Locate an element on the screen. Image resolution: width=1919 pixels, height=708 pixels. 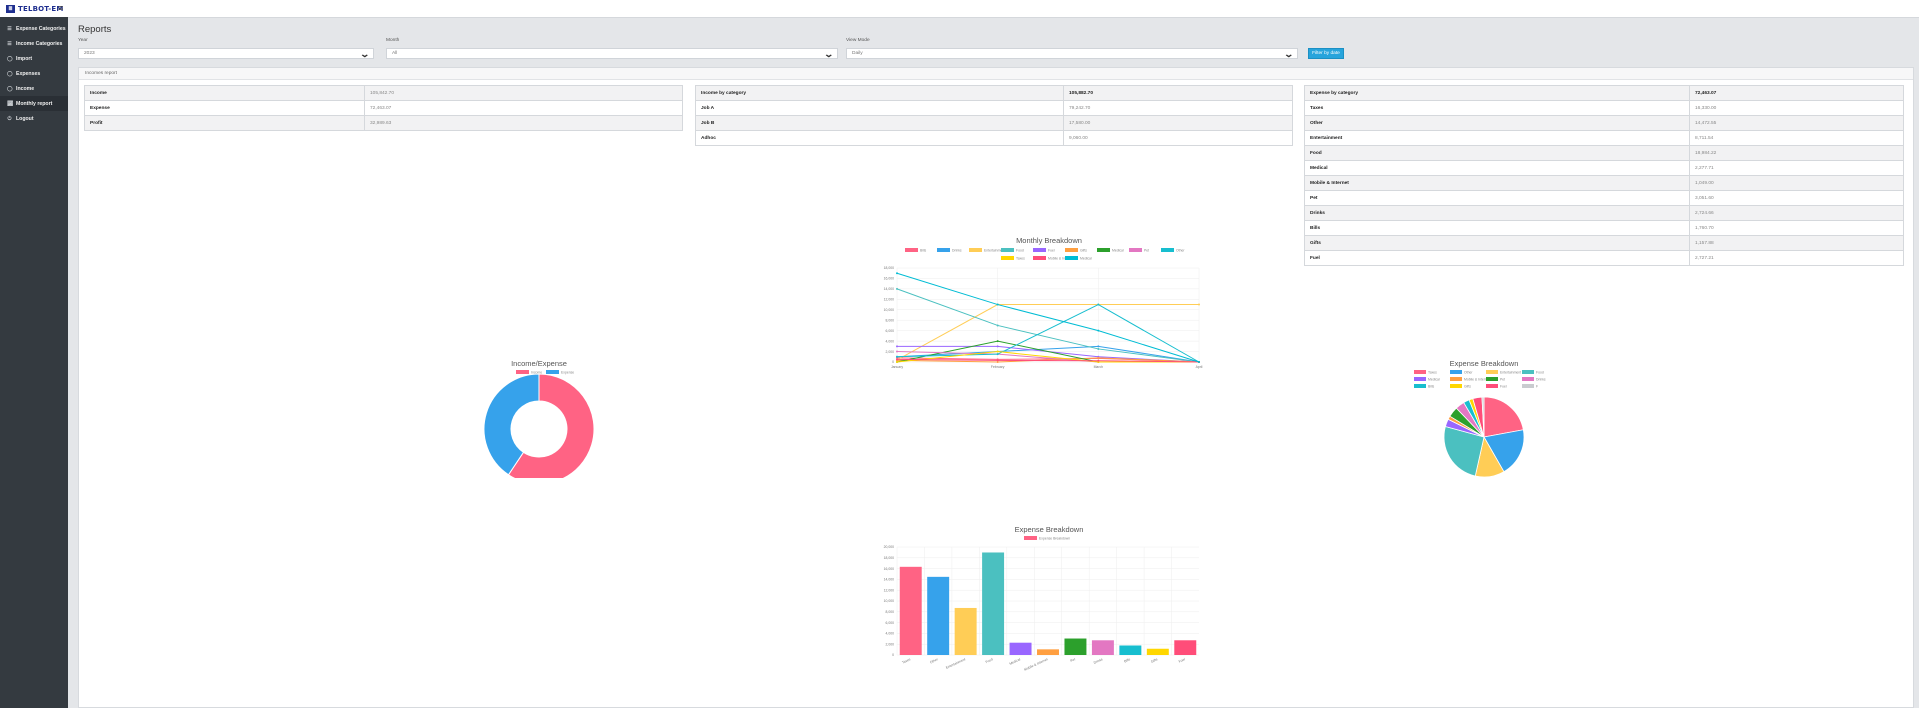
table-cell-value: 3,051.60 is located at coordinates (1796, 198).